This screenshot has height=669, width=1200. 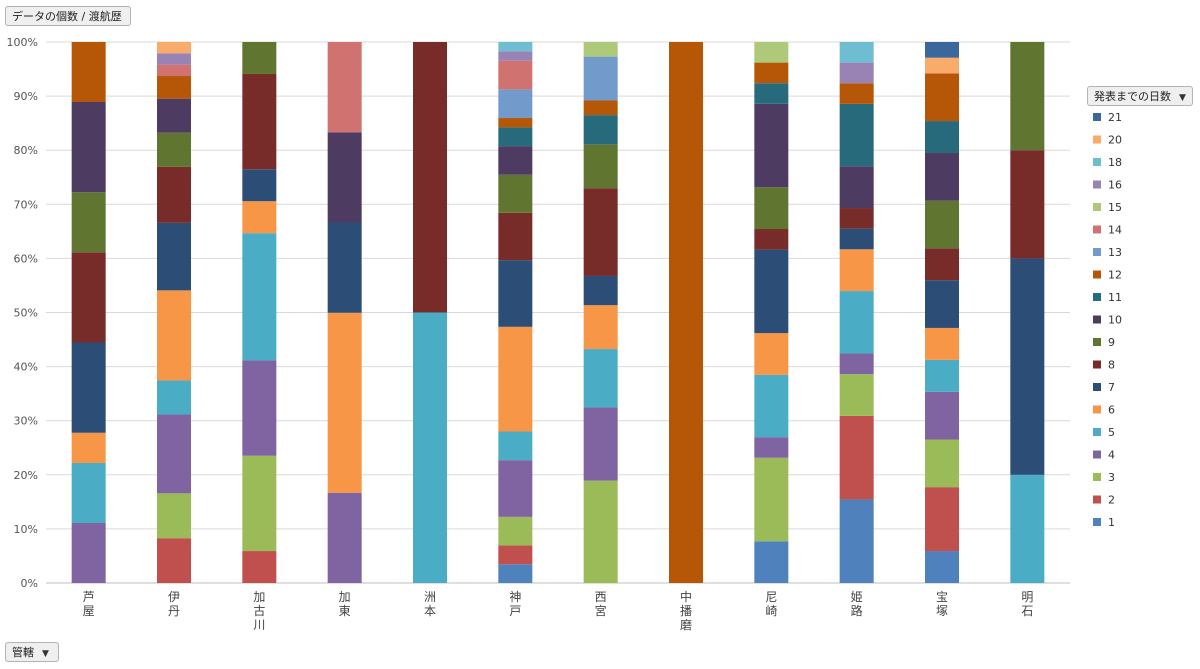 What do you see at coordinates (32, 652) in the screenshot?
I see `axis-field-button: 管轄 ▼` at bounding box center [32, 652].